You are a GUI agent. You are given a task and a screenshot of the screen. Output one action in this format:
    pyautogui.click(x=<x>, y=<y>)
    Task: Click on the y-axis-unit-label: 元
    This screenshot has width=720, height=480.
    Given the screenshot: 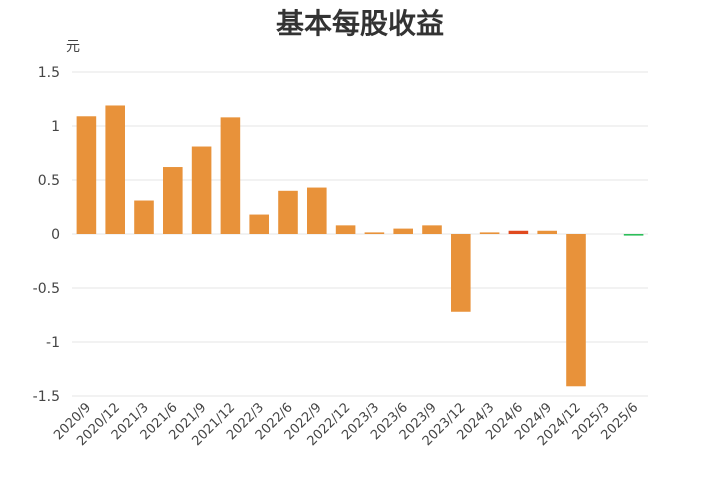 What is the action you would take?
    pyautogui.click(x=73, y=47)
    